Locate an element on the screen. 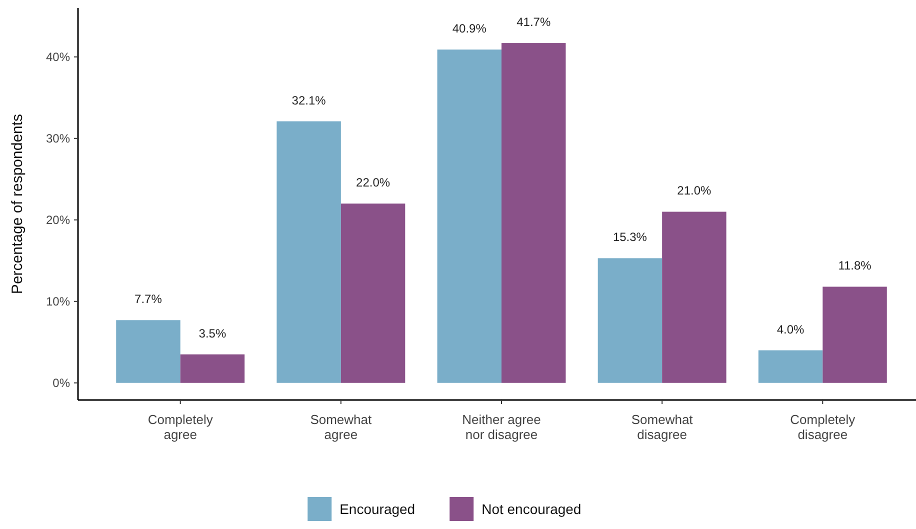  data-label: 3.5% is located at coordinates (212, 333).